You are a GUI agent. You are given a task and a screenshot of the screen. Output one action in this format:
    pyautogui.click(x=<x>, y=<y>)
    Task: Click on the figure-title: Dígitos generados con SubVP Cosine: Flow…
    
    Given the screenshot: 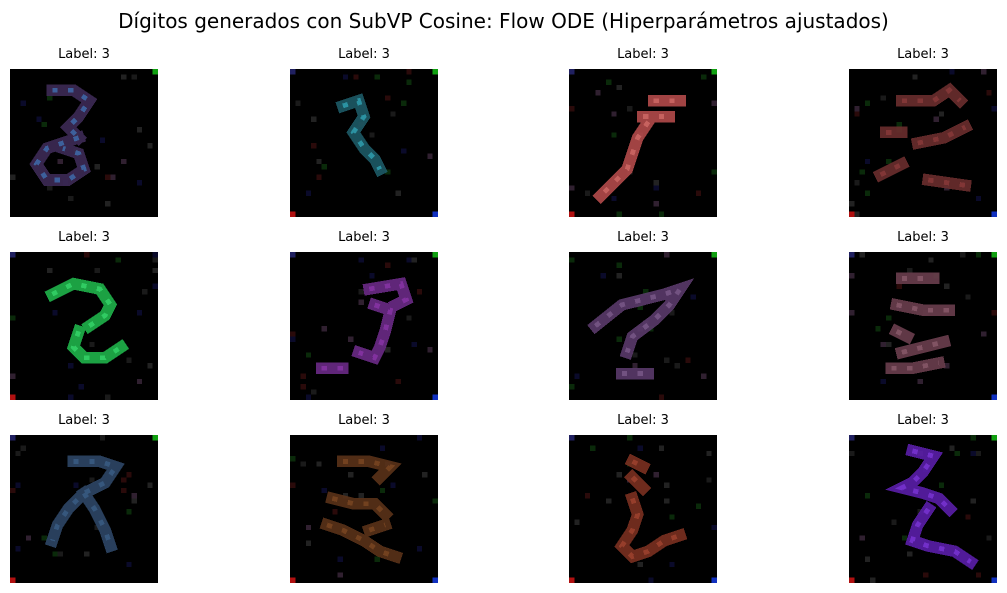 What is the action you would take?
    pyautogui.click(x=503, y=21)
    